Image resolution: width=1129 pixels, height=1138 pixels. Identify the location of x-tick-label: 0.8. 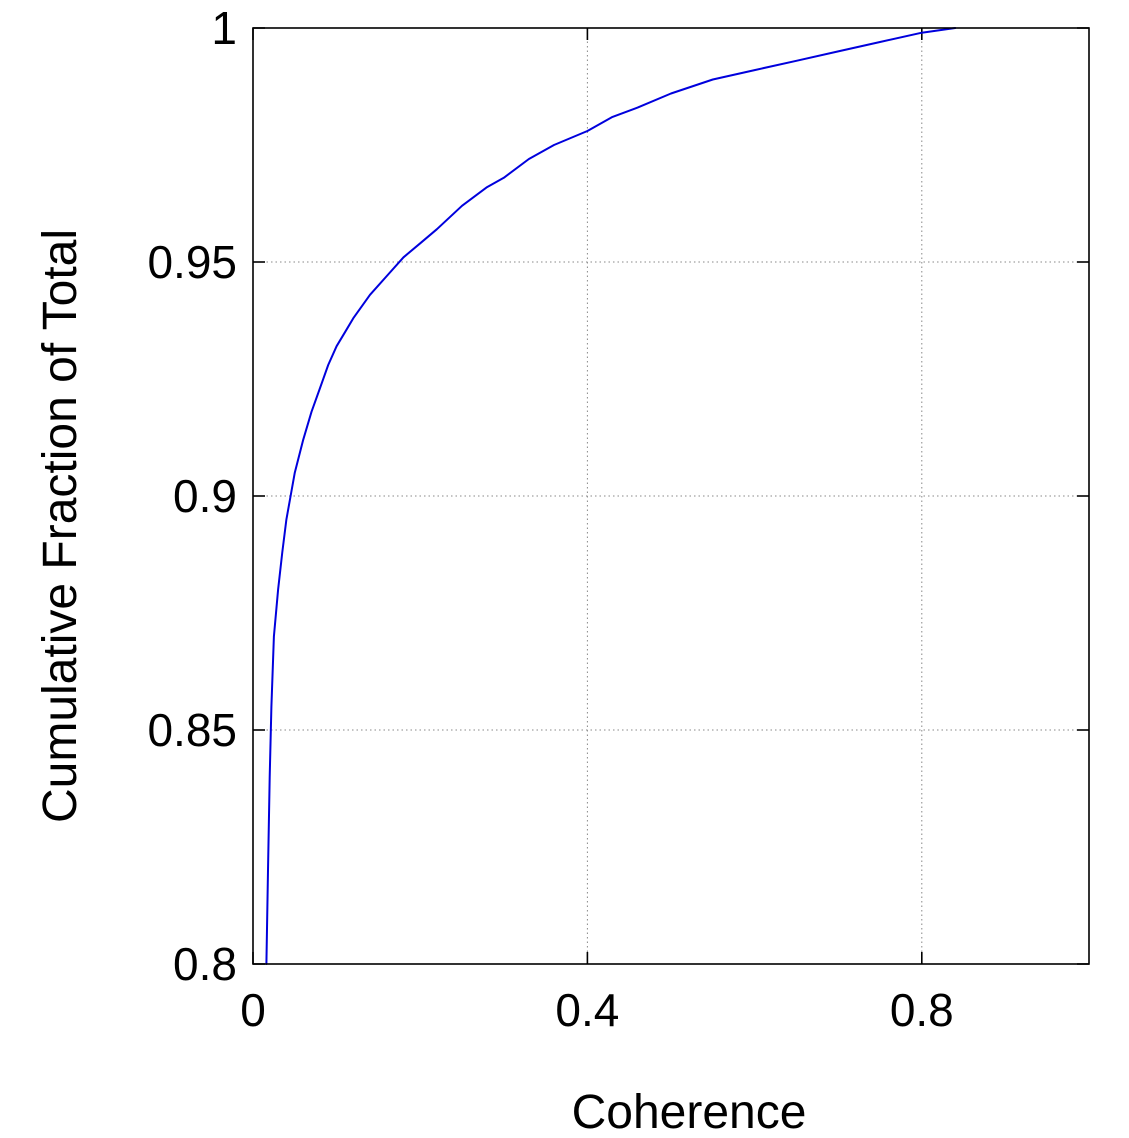
(922, 1010).